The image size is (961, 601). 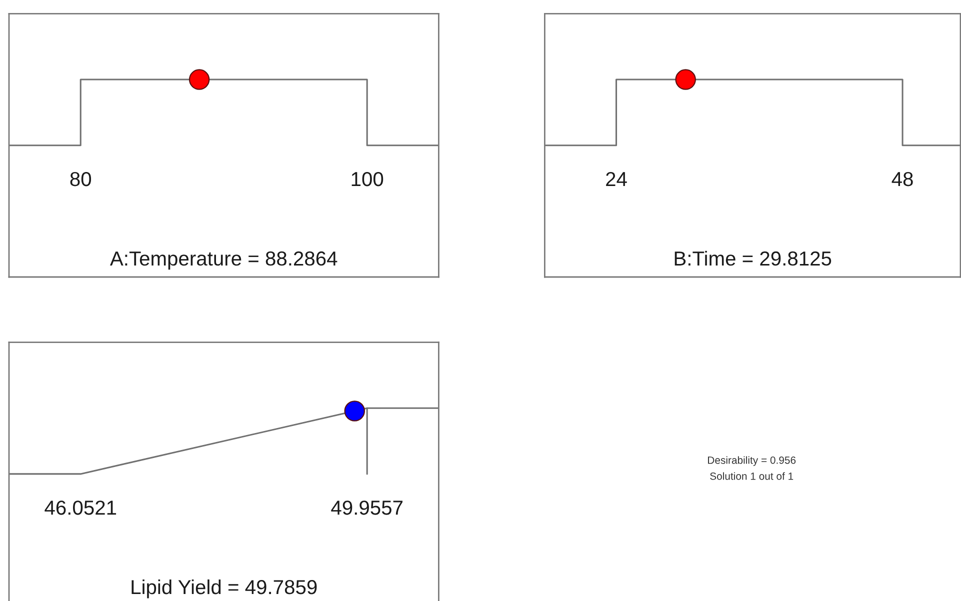 I want to click on x-axis-title: B:Time = 29.8125, so click(x=753, y=258).